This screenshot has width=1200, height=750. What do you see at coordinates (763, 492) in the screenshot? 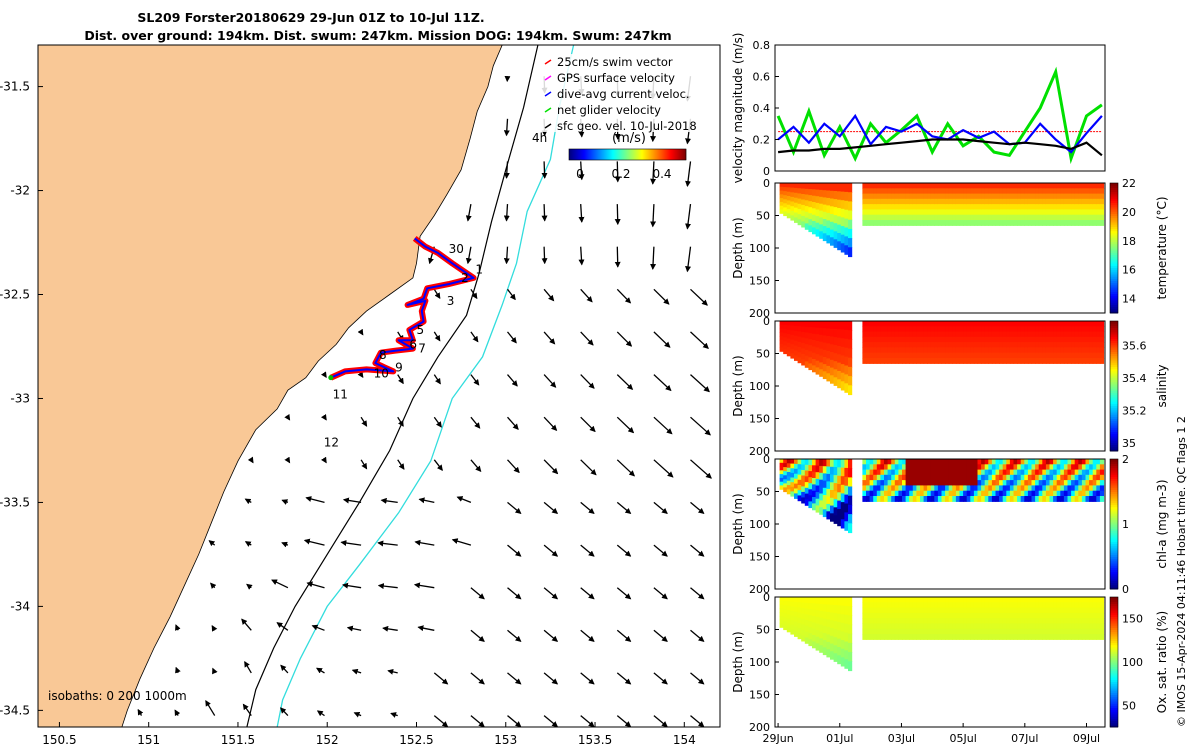
I see `y-tick-label: 50` at bounding box center [763, 492].